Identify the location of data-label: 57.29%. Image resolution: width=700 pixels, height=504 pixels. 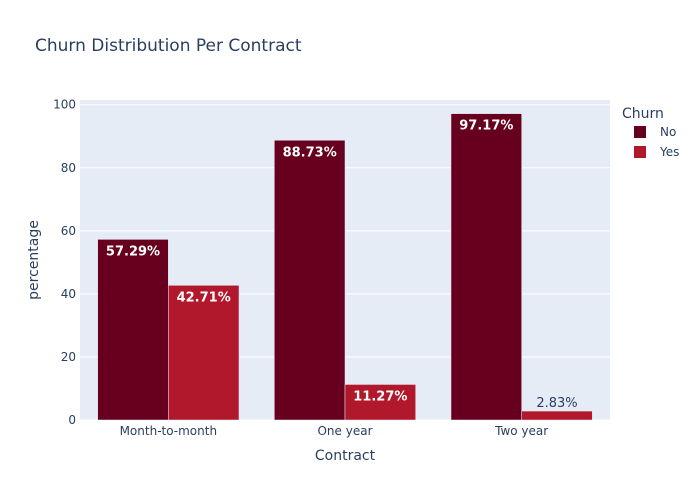
(133, 251).